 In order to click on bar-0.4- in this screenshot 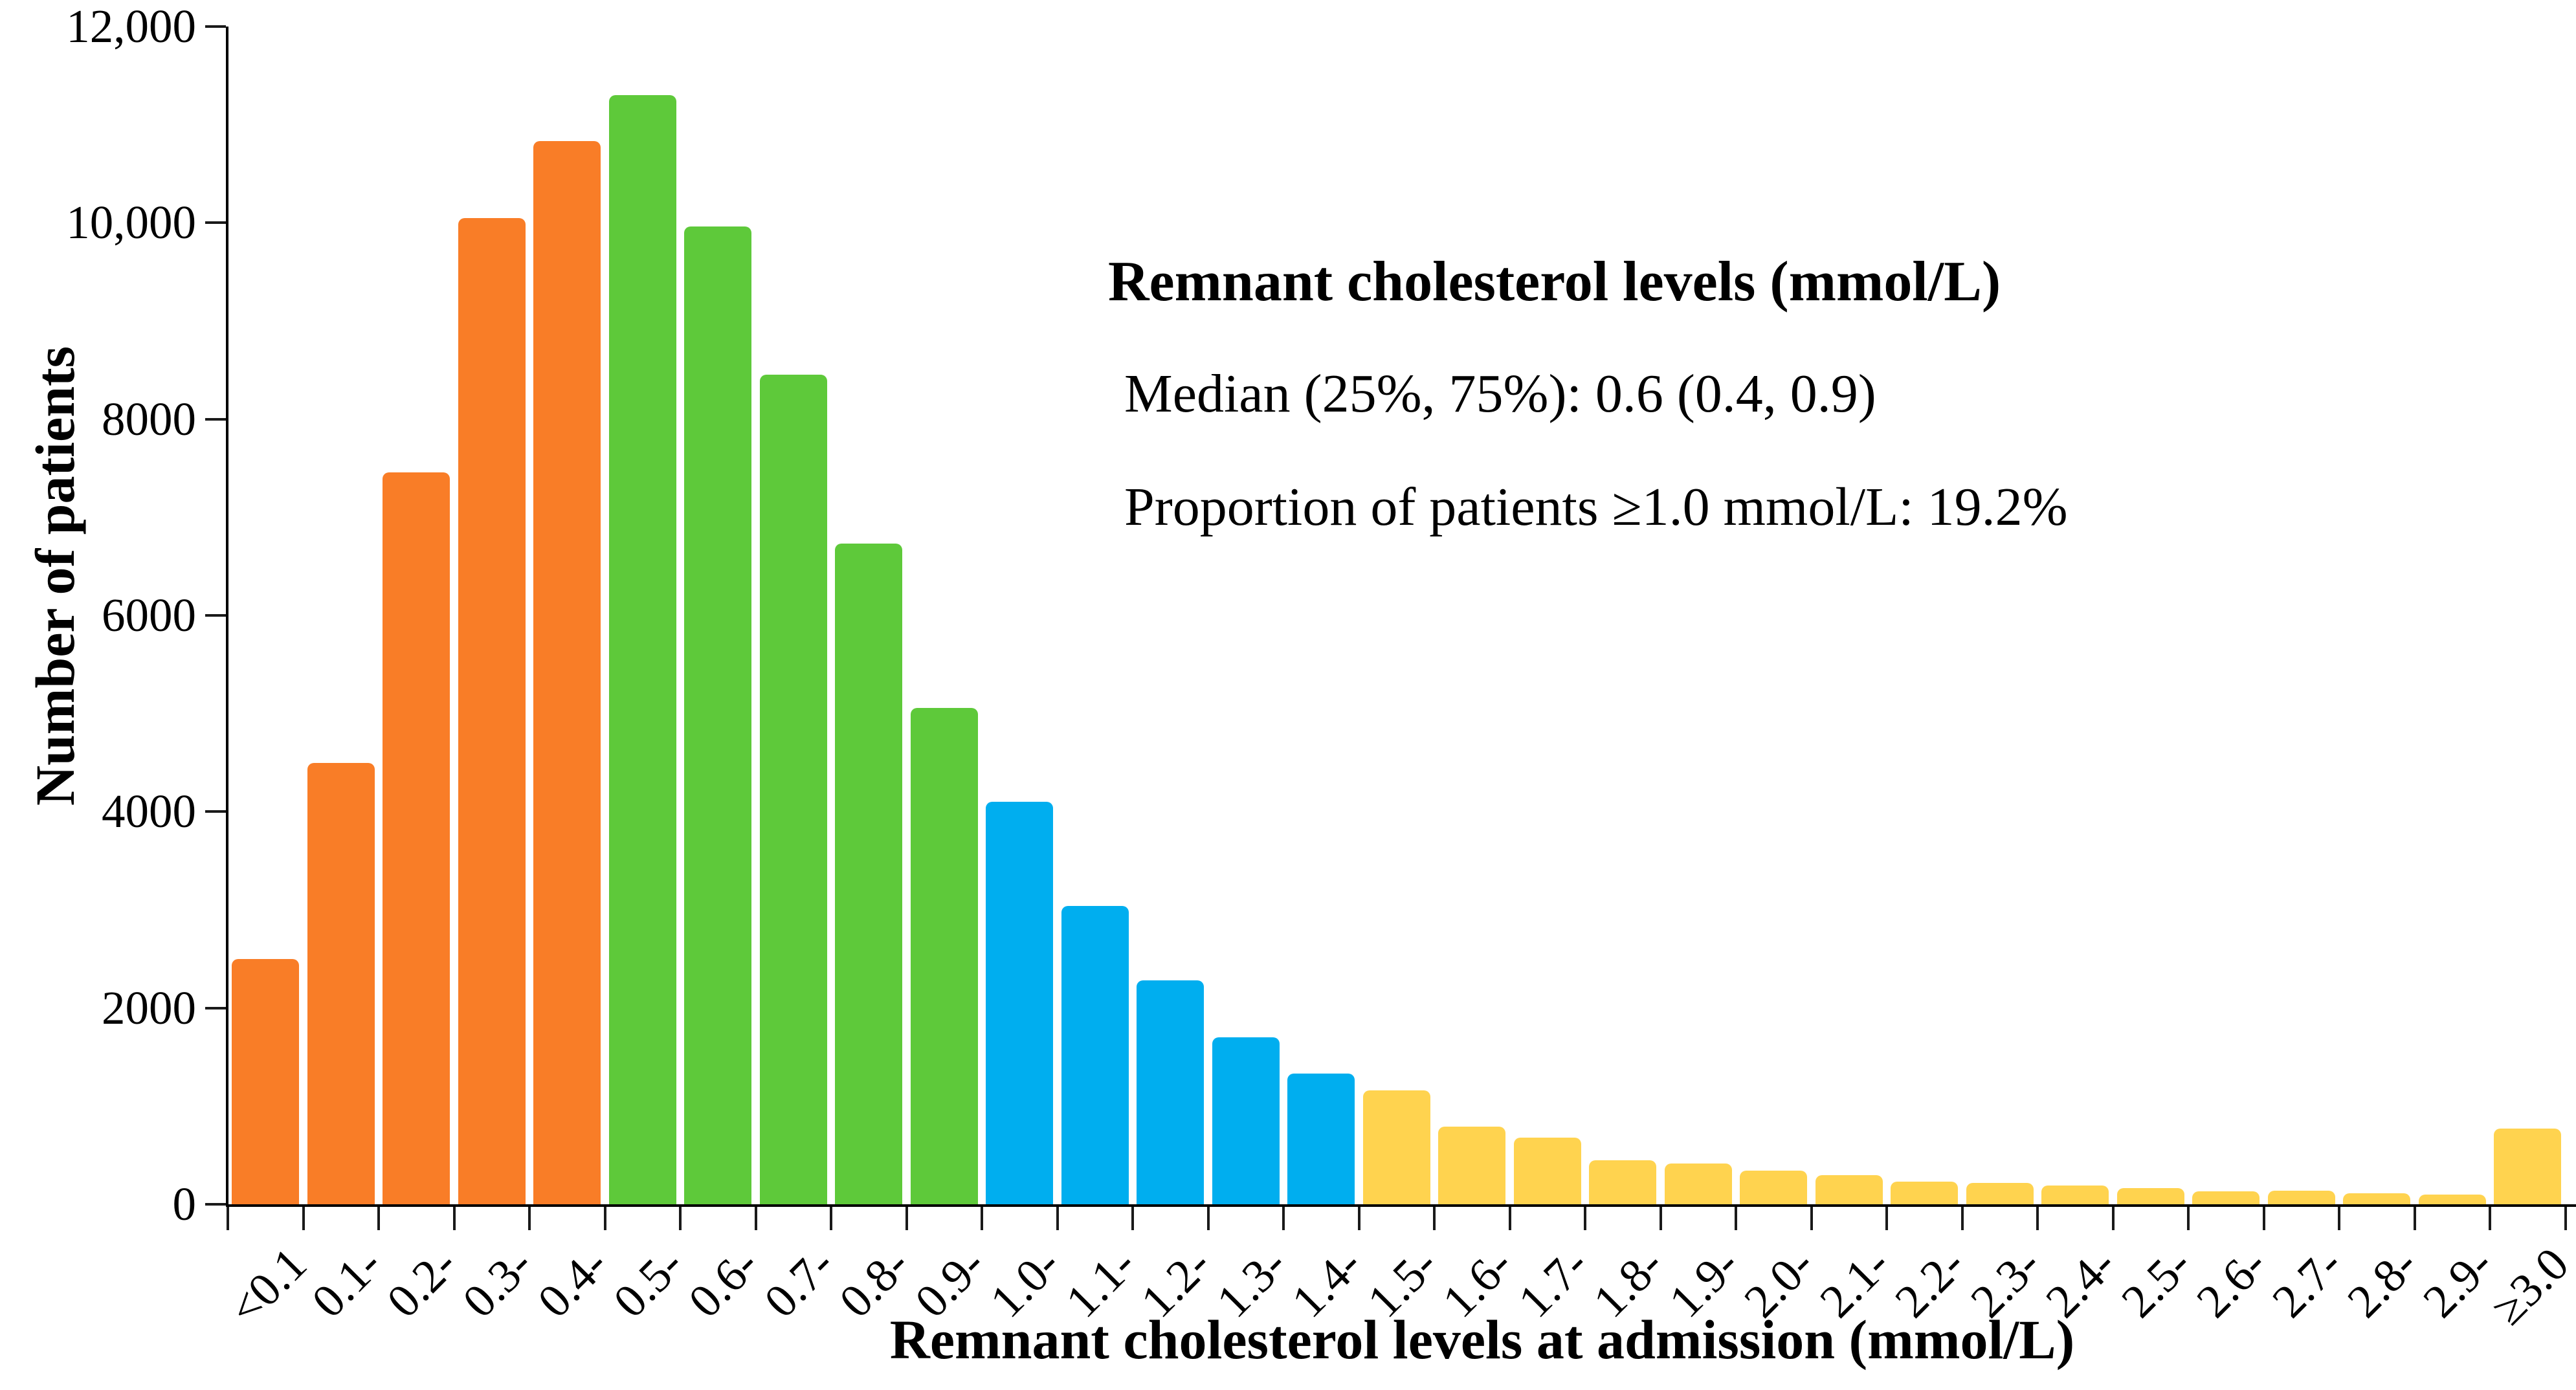, I will do `click(567, 672)`.